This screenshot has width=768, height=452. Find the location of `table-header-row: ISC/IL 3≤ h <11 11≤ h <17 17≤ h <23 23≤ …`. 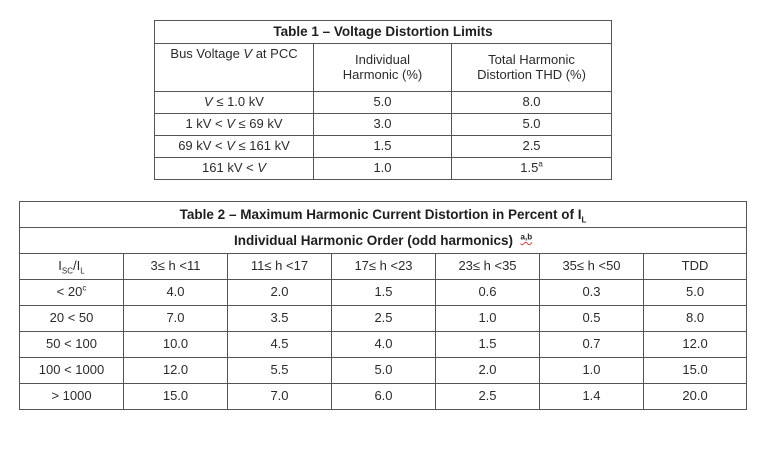

table-header-row: ISC/IL 3≤ h <11 11≤ h <17 17≤ h <23 23≤ … is located at coordinates (383, 266).